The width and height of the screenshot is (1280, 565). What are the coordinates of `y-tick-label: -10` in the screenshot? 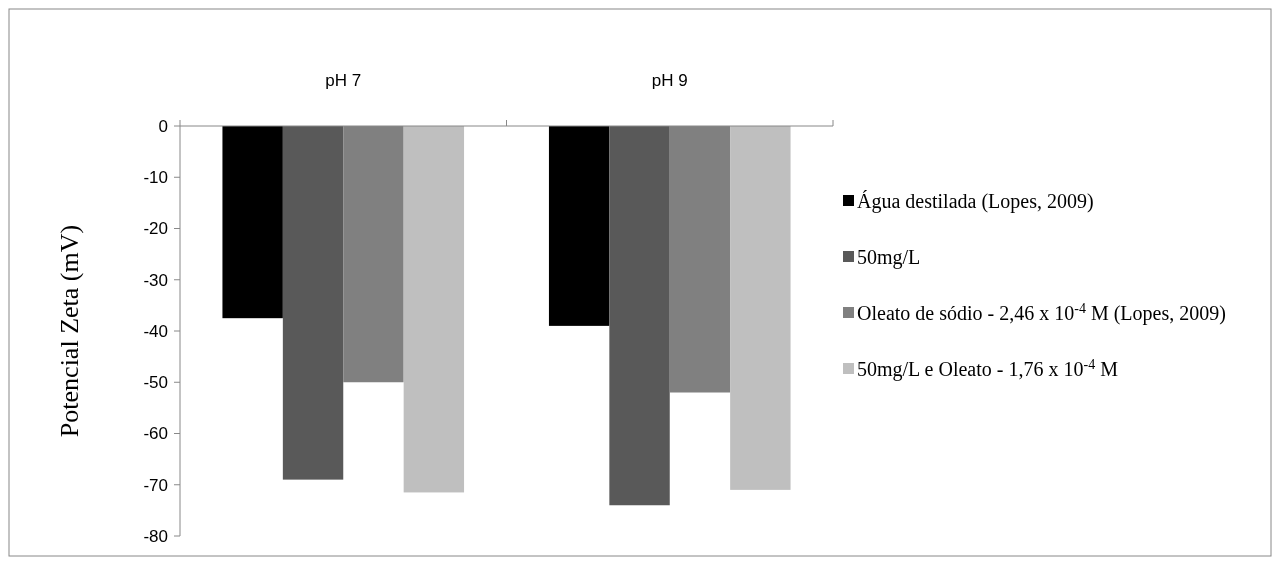 It's located at (155, 178).